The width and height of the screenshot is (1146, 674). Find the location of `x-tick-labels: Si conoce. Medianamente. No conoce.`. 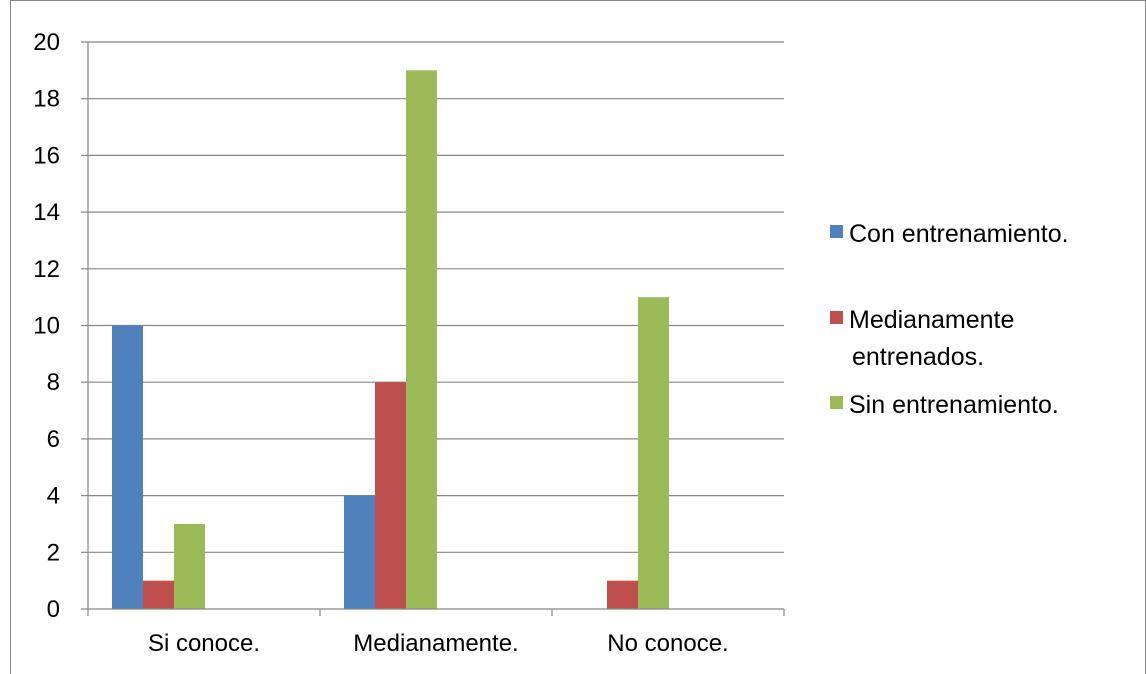

x-tick-labels: Si conoce. Medianamente. No conoce. is located at coordinates (438, 643).